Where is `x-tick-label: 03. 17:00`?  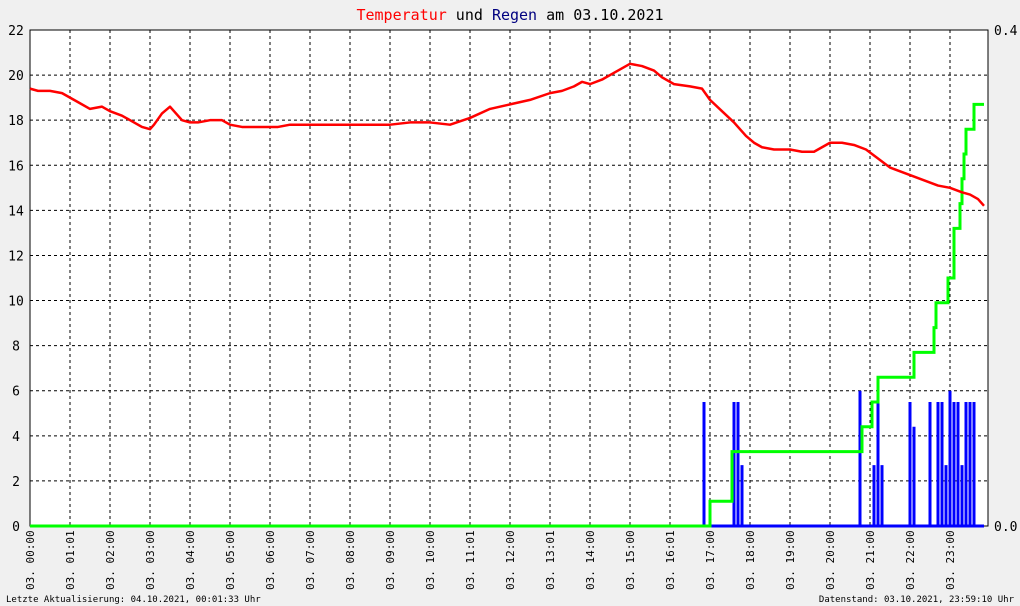 x-tick-label: 03. 17:00 is located at coordinates (710, 560).